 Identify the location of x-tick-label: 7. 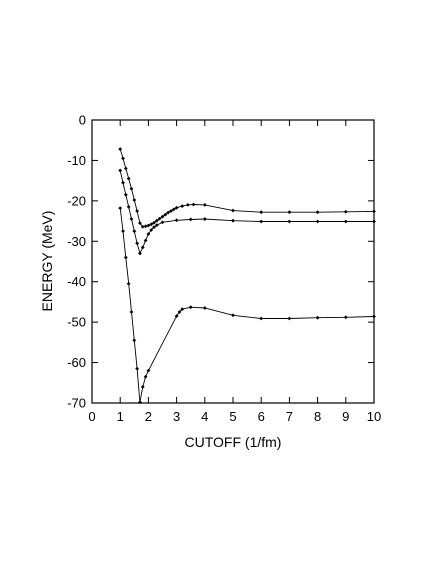
(289, 416).